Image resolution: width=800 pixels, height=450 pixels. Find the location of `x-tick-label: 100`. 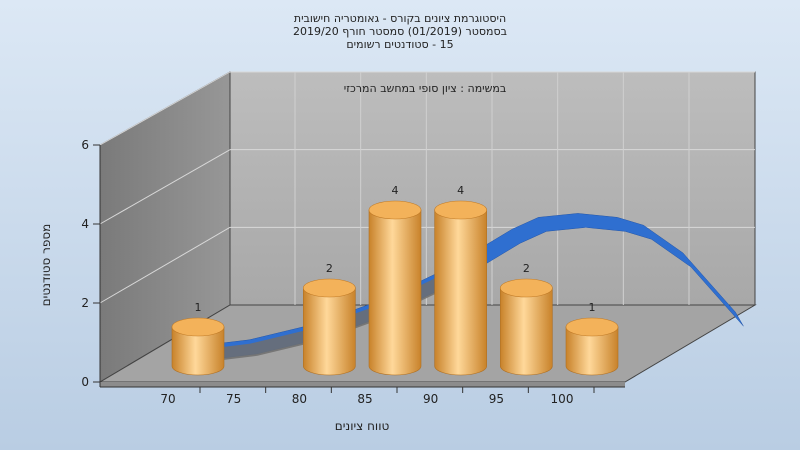

x-tick-label: 100 is located at coordinates (562, 399).